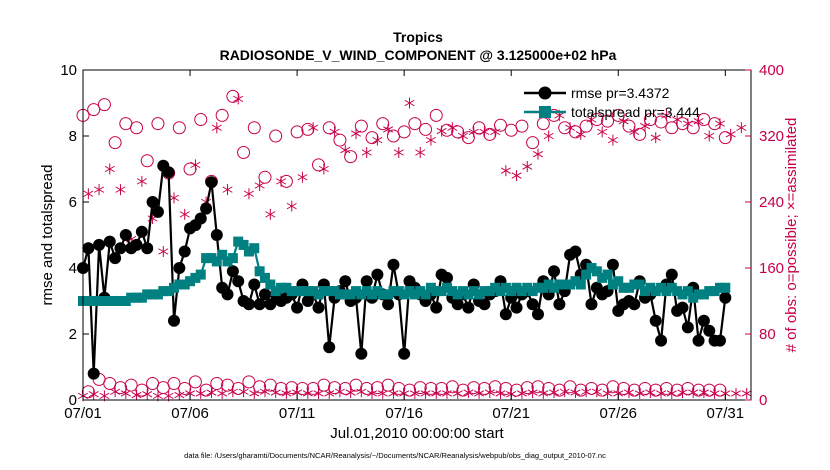 The height and width of the screenshot is (470, 830). What do you see at coordinates (791, 235) in the screenshot?
I see `y-axis-label-right: # of obs: o=possible; ×=assimilated` at bounding box center [791, 235].